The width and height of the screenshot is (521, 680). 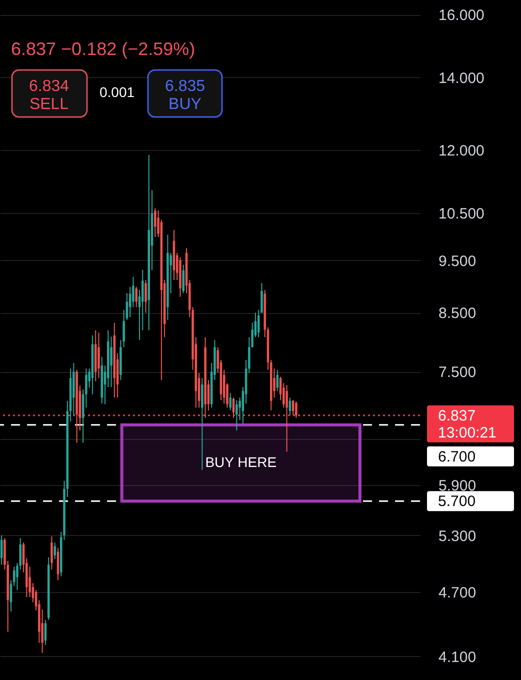 I want to click on y-tick-label: 5.900, so click(x=457, y=485).